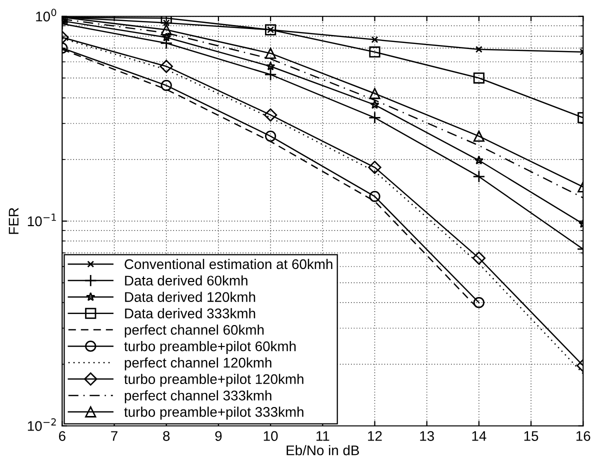 Image resolution: width=592 pixels, height=468 pixels. I want to click on x-tick-label: 14, so click(479, 436).